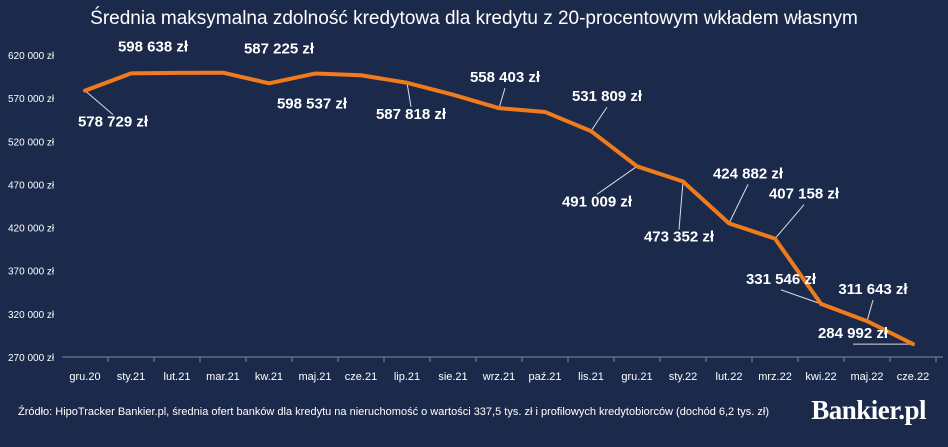 The width and height of the screenshot is (948, 447). I want to click on data-label: 331 546 zł, so click(781, 279).